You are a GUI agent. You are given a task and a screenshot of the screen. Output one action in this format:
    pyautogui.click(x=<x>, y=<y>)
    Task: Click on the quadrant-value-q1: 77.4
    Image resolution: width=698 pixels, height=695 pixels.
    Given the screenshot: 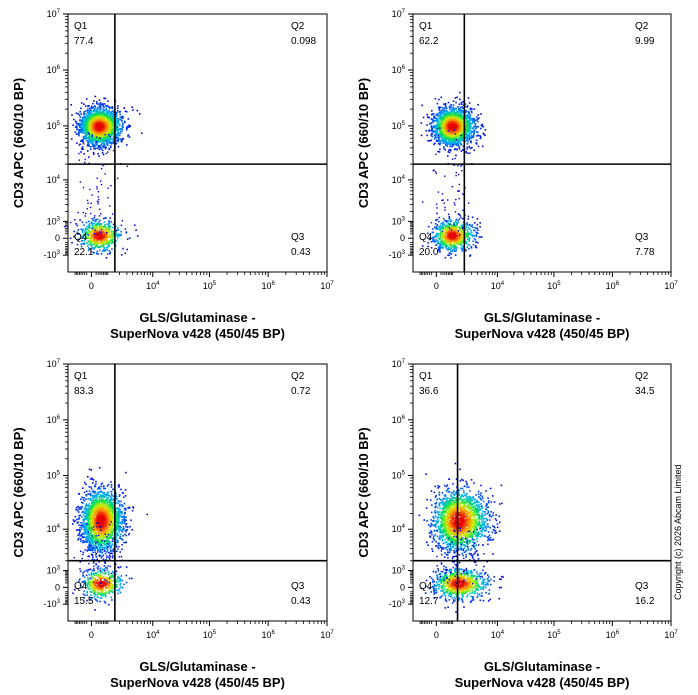 What is the action you would take?
    pyautogui.click(x=84, y=41)
    